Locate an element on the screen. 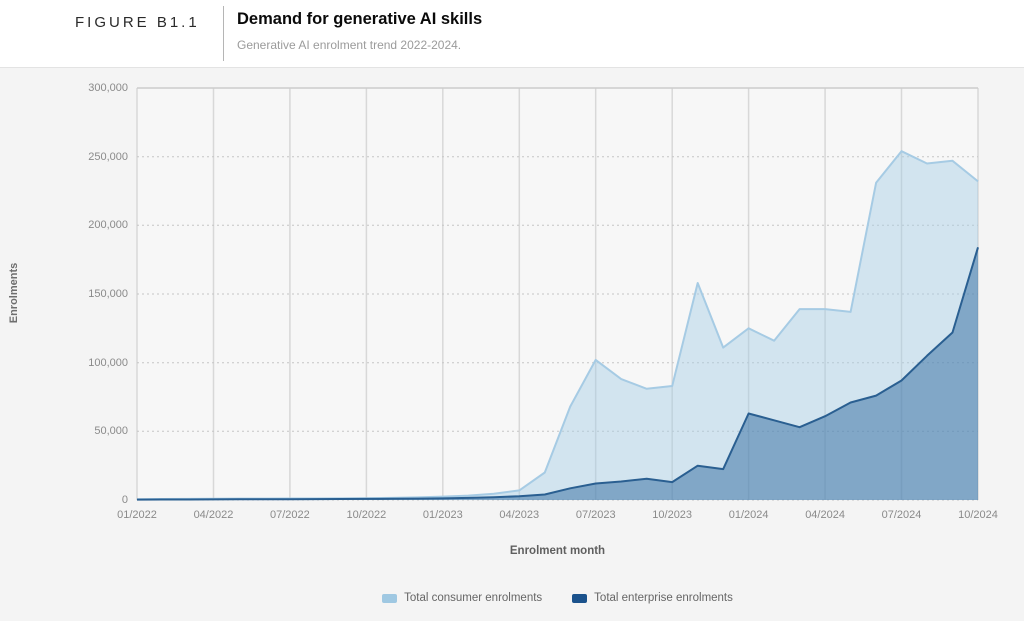 This screenshot has width=1024, height=621. y-tick-label: 100,000 is located at coordinates (108, 362).